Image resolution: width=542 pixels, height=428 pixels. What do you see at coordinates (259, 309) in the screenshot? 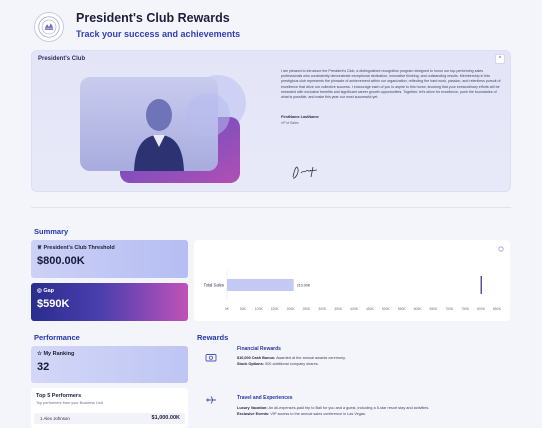
I see `tick-label: 100K` at bounding box center [259, 309].